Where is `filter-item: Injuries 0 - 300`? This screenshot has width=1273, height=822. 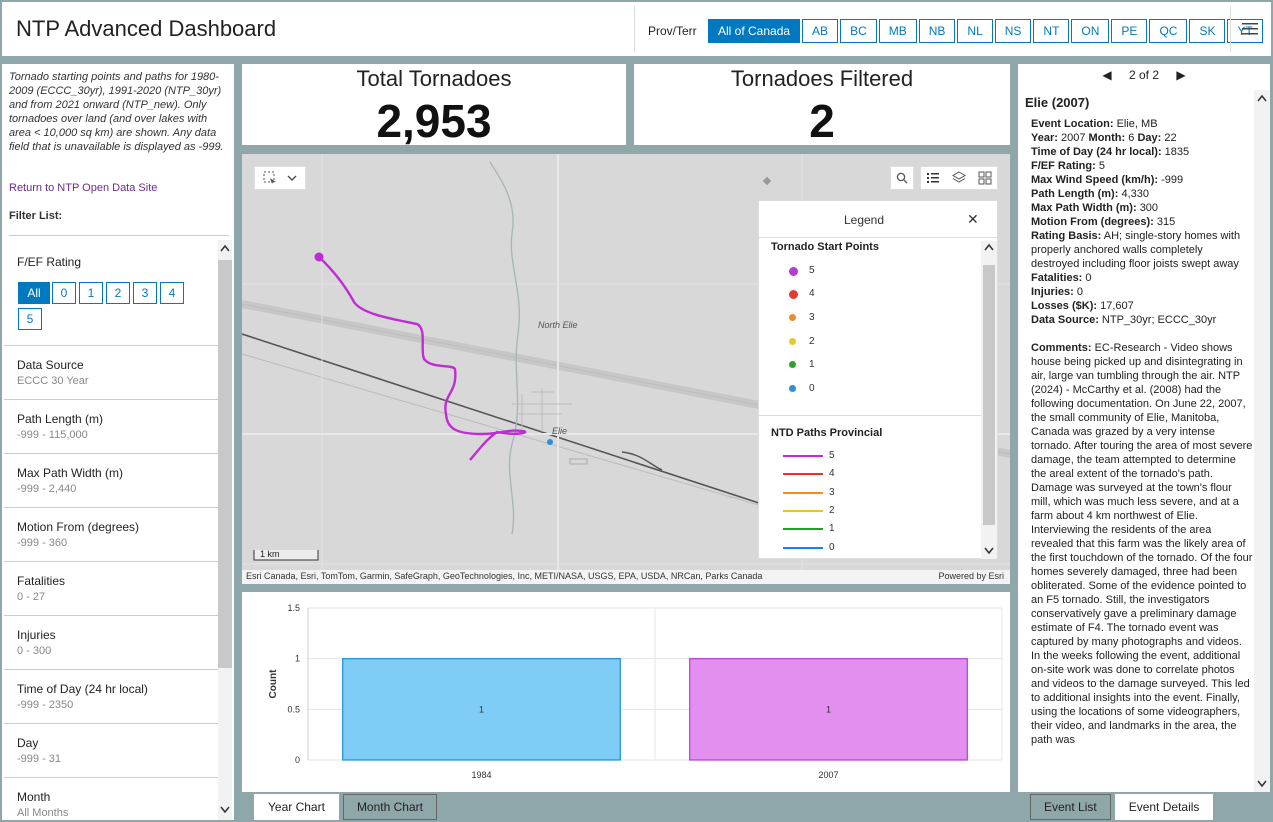
filter-item: Injuries 0 - 300 is located at coordinates (111, 643).